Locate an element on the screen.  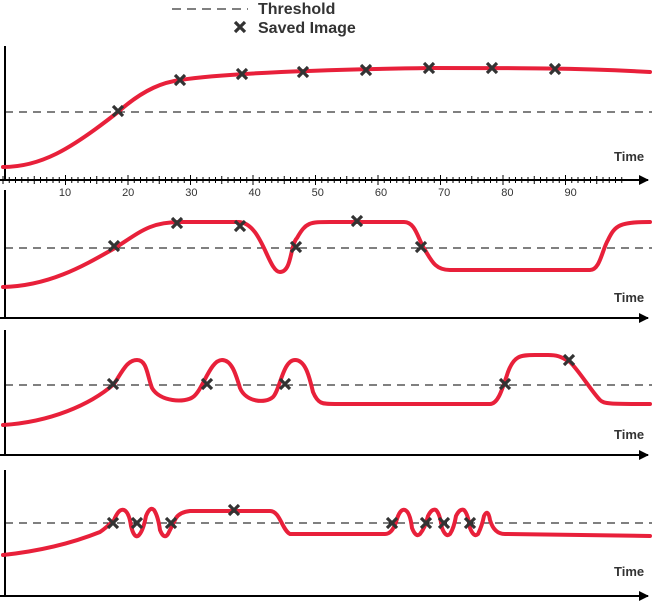
tick-label: 60 is located at coordinates (381, 193).